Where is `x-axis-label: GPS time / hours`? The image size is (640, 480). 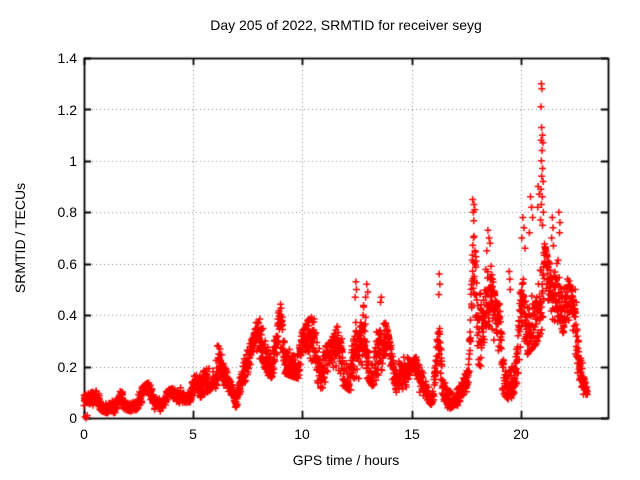 x-axis-label: GPS time / hours is located at coordinates (346, 460).